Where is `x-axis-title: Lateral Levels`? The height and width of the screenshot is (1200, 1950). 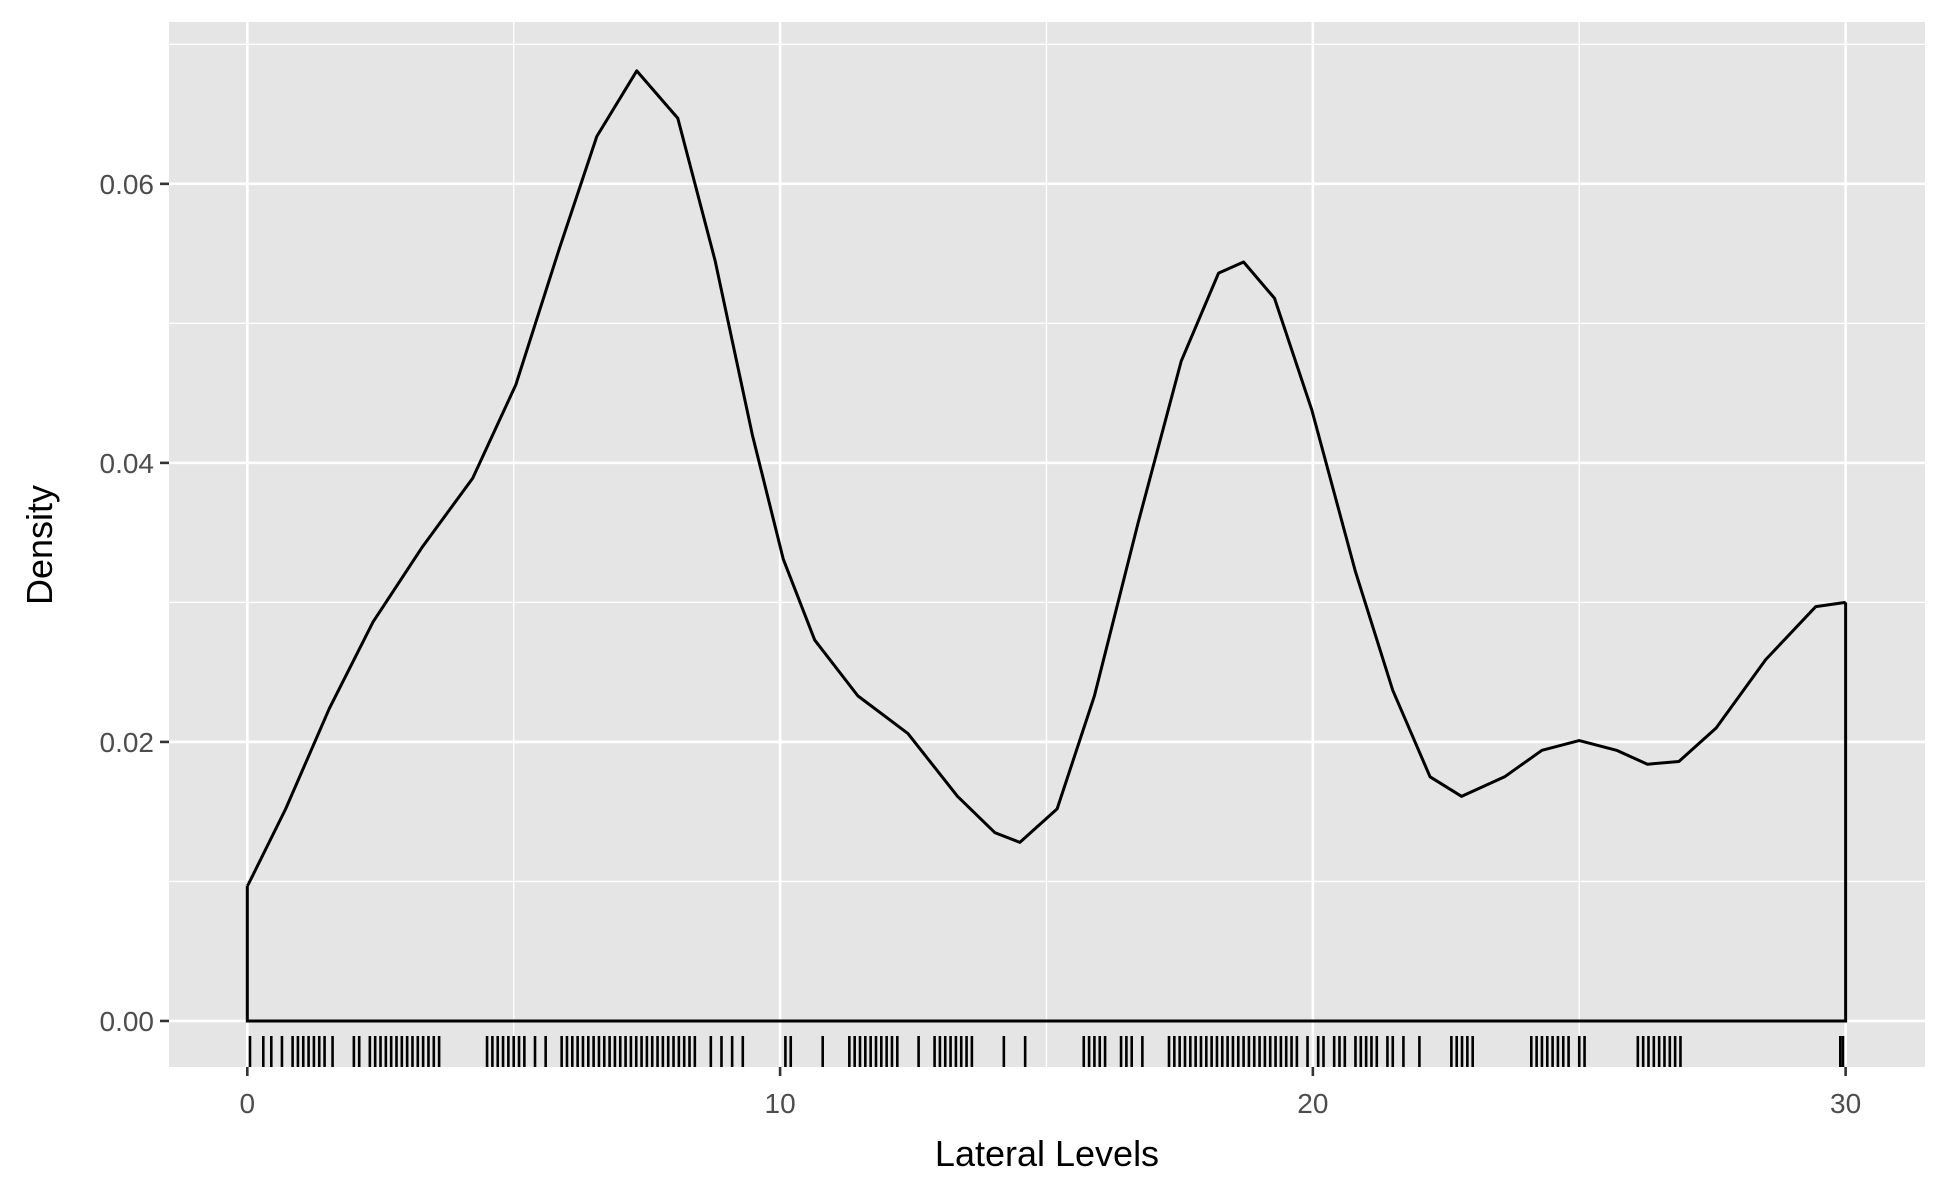 x-axis-title: Lateral Levels is located at coordinates (1047, 1153).